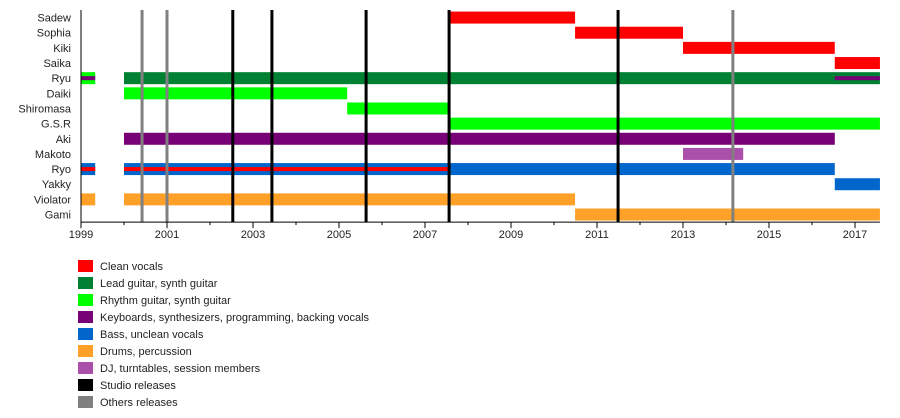 This screenshot has width=900, height=418. What do you see at coordinates (62, 49) in the screenshot?
I see `member-label: Kiki` at bounding box center [62, 49].